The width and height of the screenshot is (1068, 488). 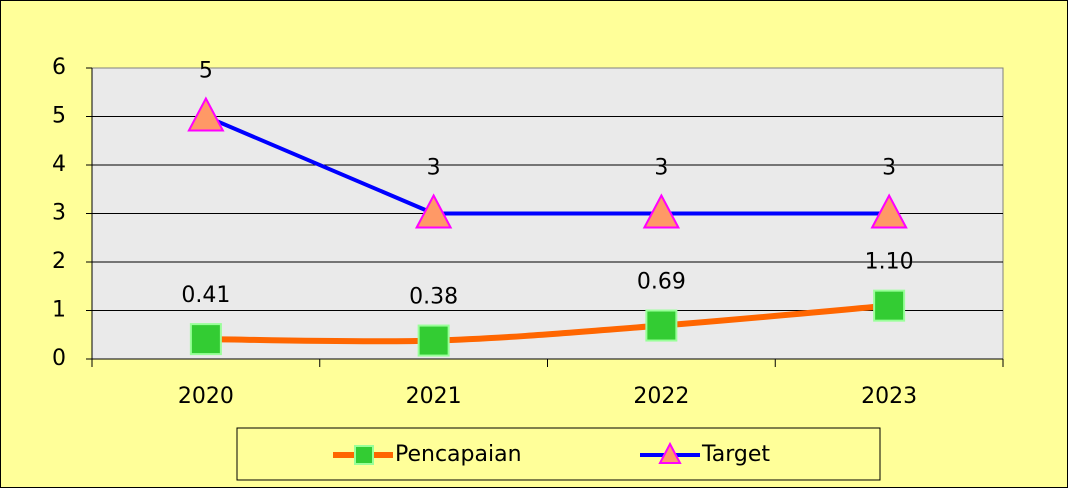 I want to click on x-tick-label: 2021, so click(x=434, y=396).